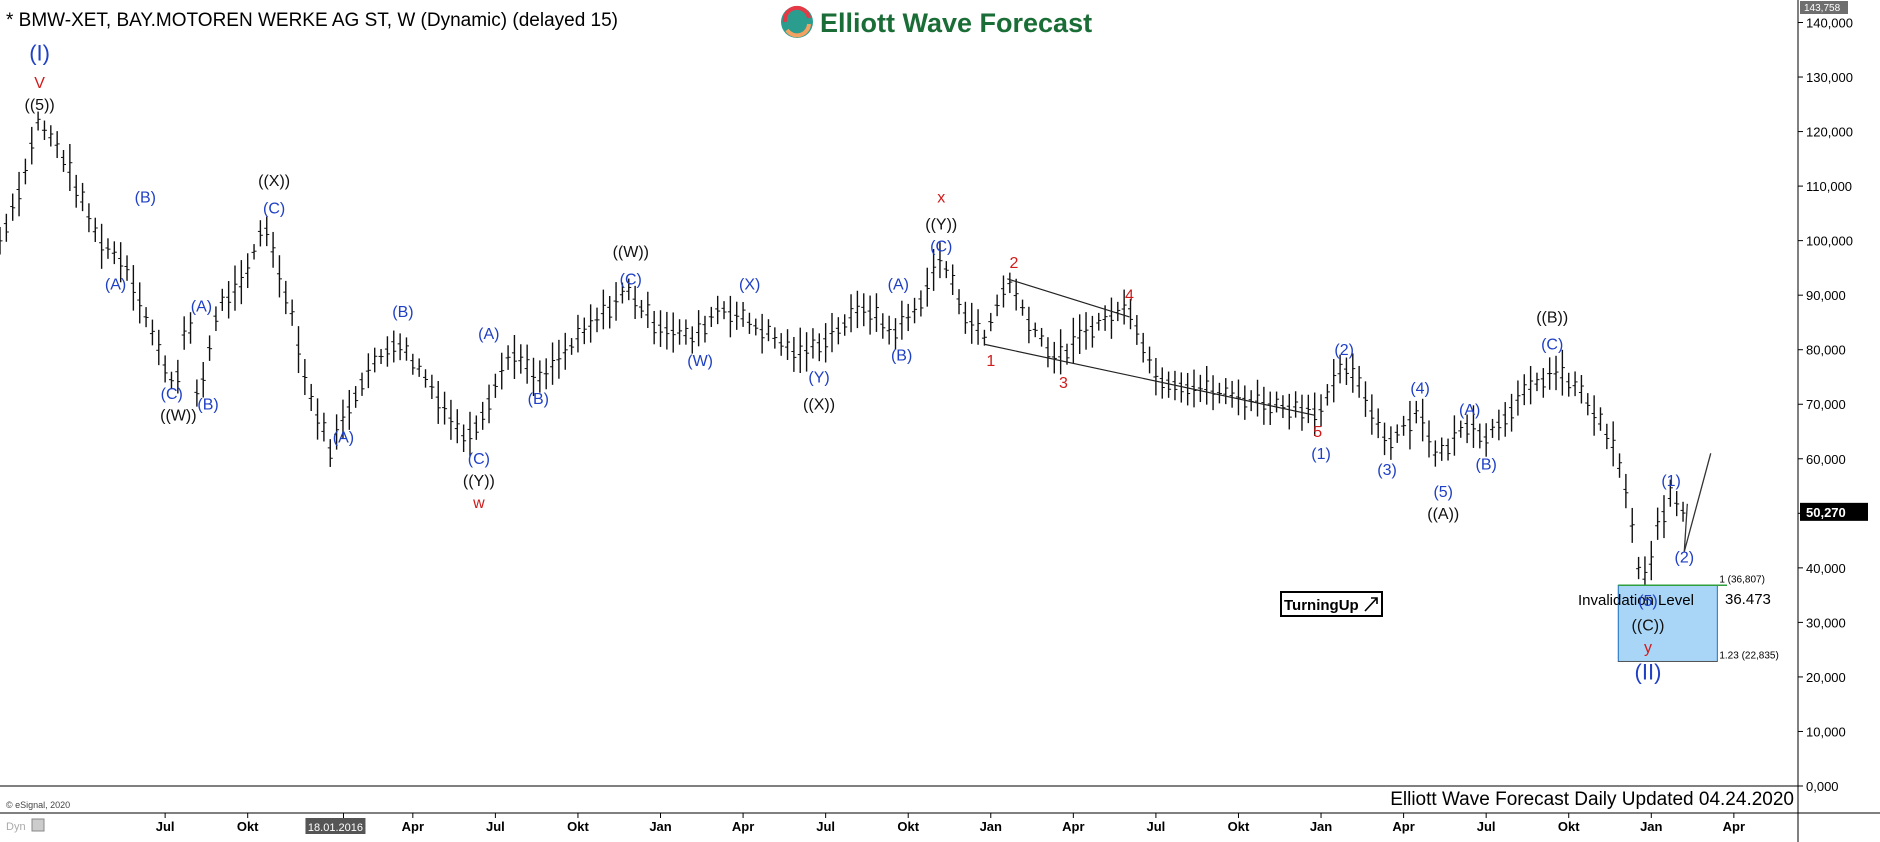 The image size is (1880, 842). Describe the element at coordinates (478, 503) in the screenshot. I see `wave-label: w` at that location.